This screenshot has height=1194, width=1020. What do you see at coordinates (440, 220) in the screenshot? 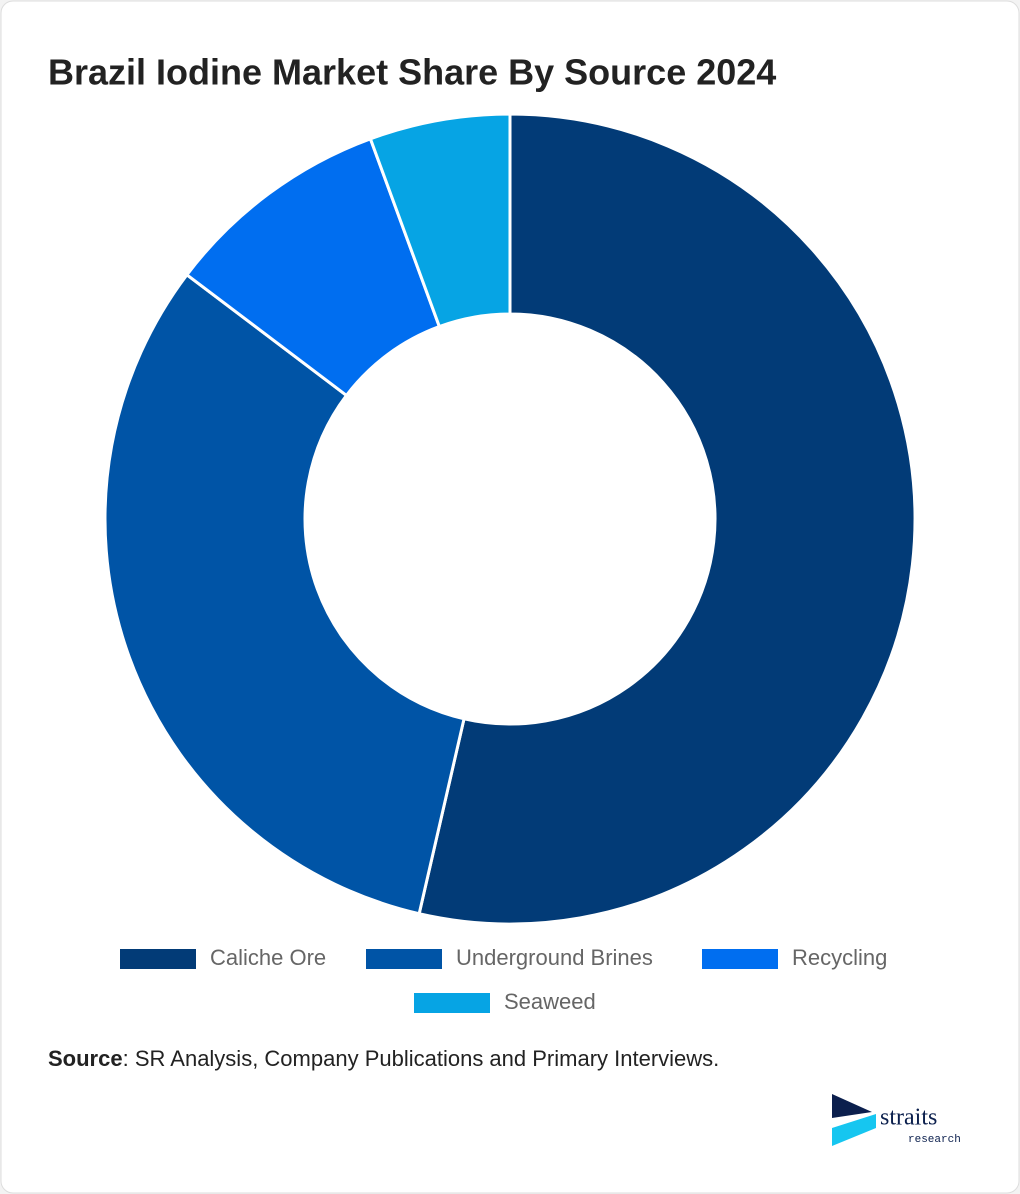
I see `donut-slice` at bounding box center [440, 220].